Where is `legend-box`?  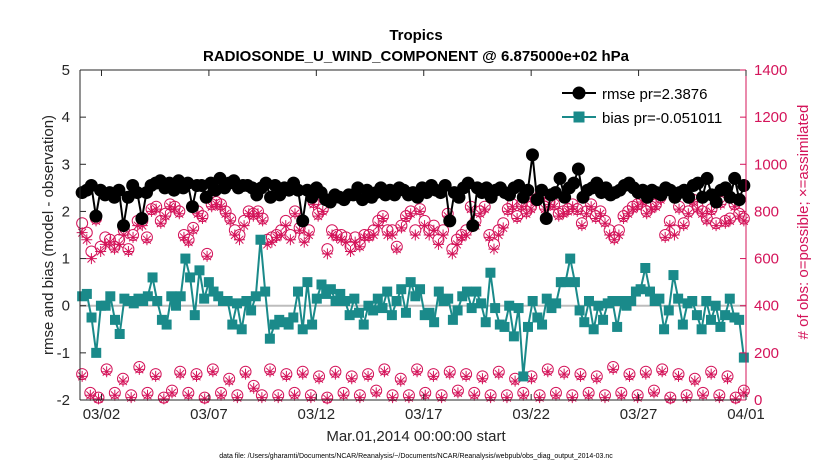
legend-box is located at coordinates (649, 104).